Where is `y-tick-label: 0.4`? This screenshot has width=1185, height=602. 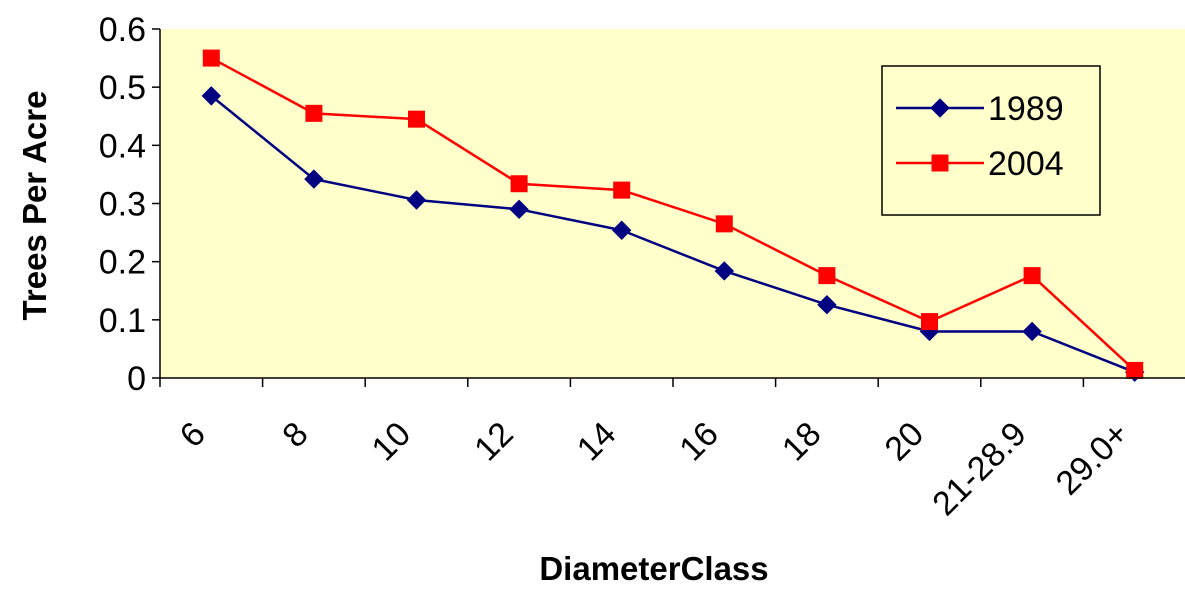 y-tick-label: 0.4 is located at coordinates (122, 146).